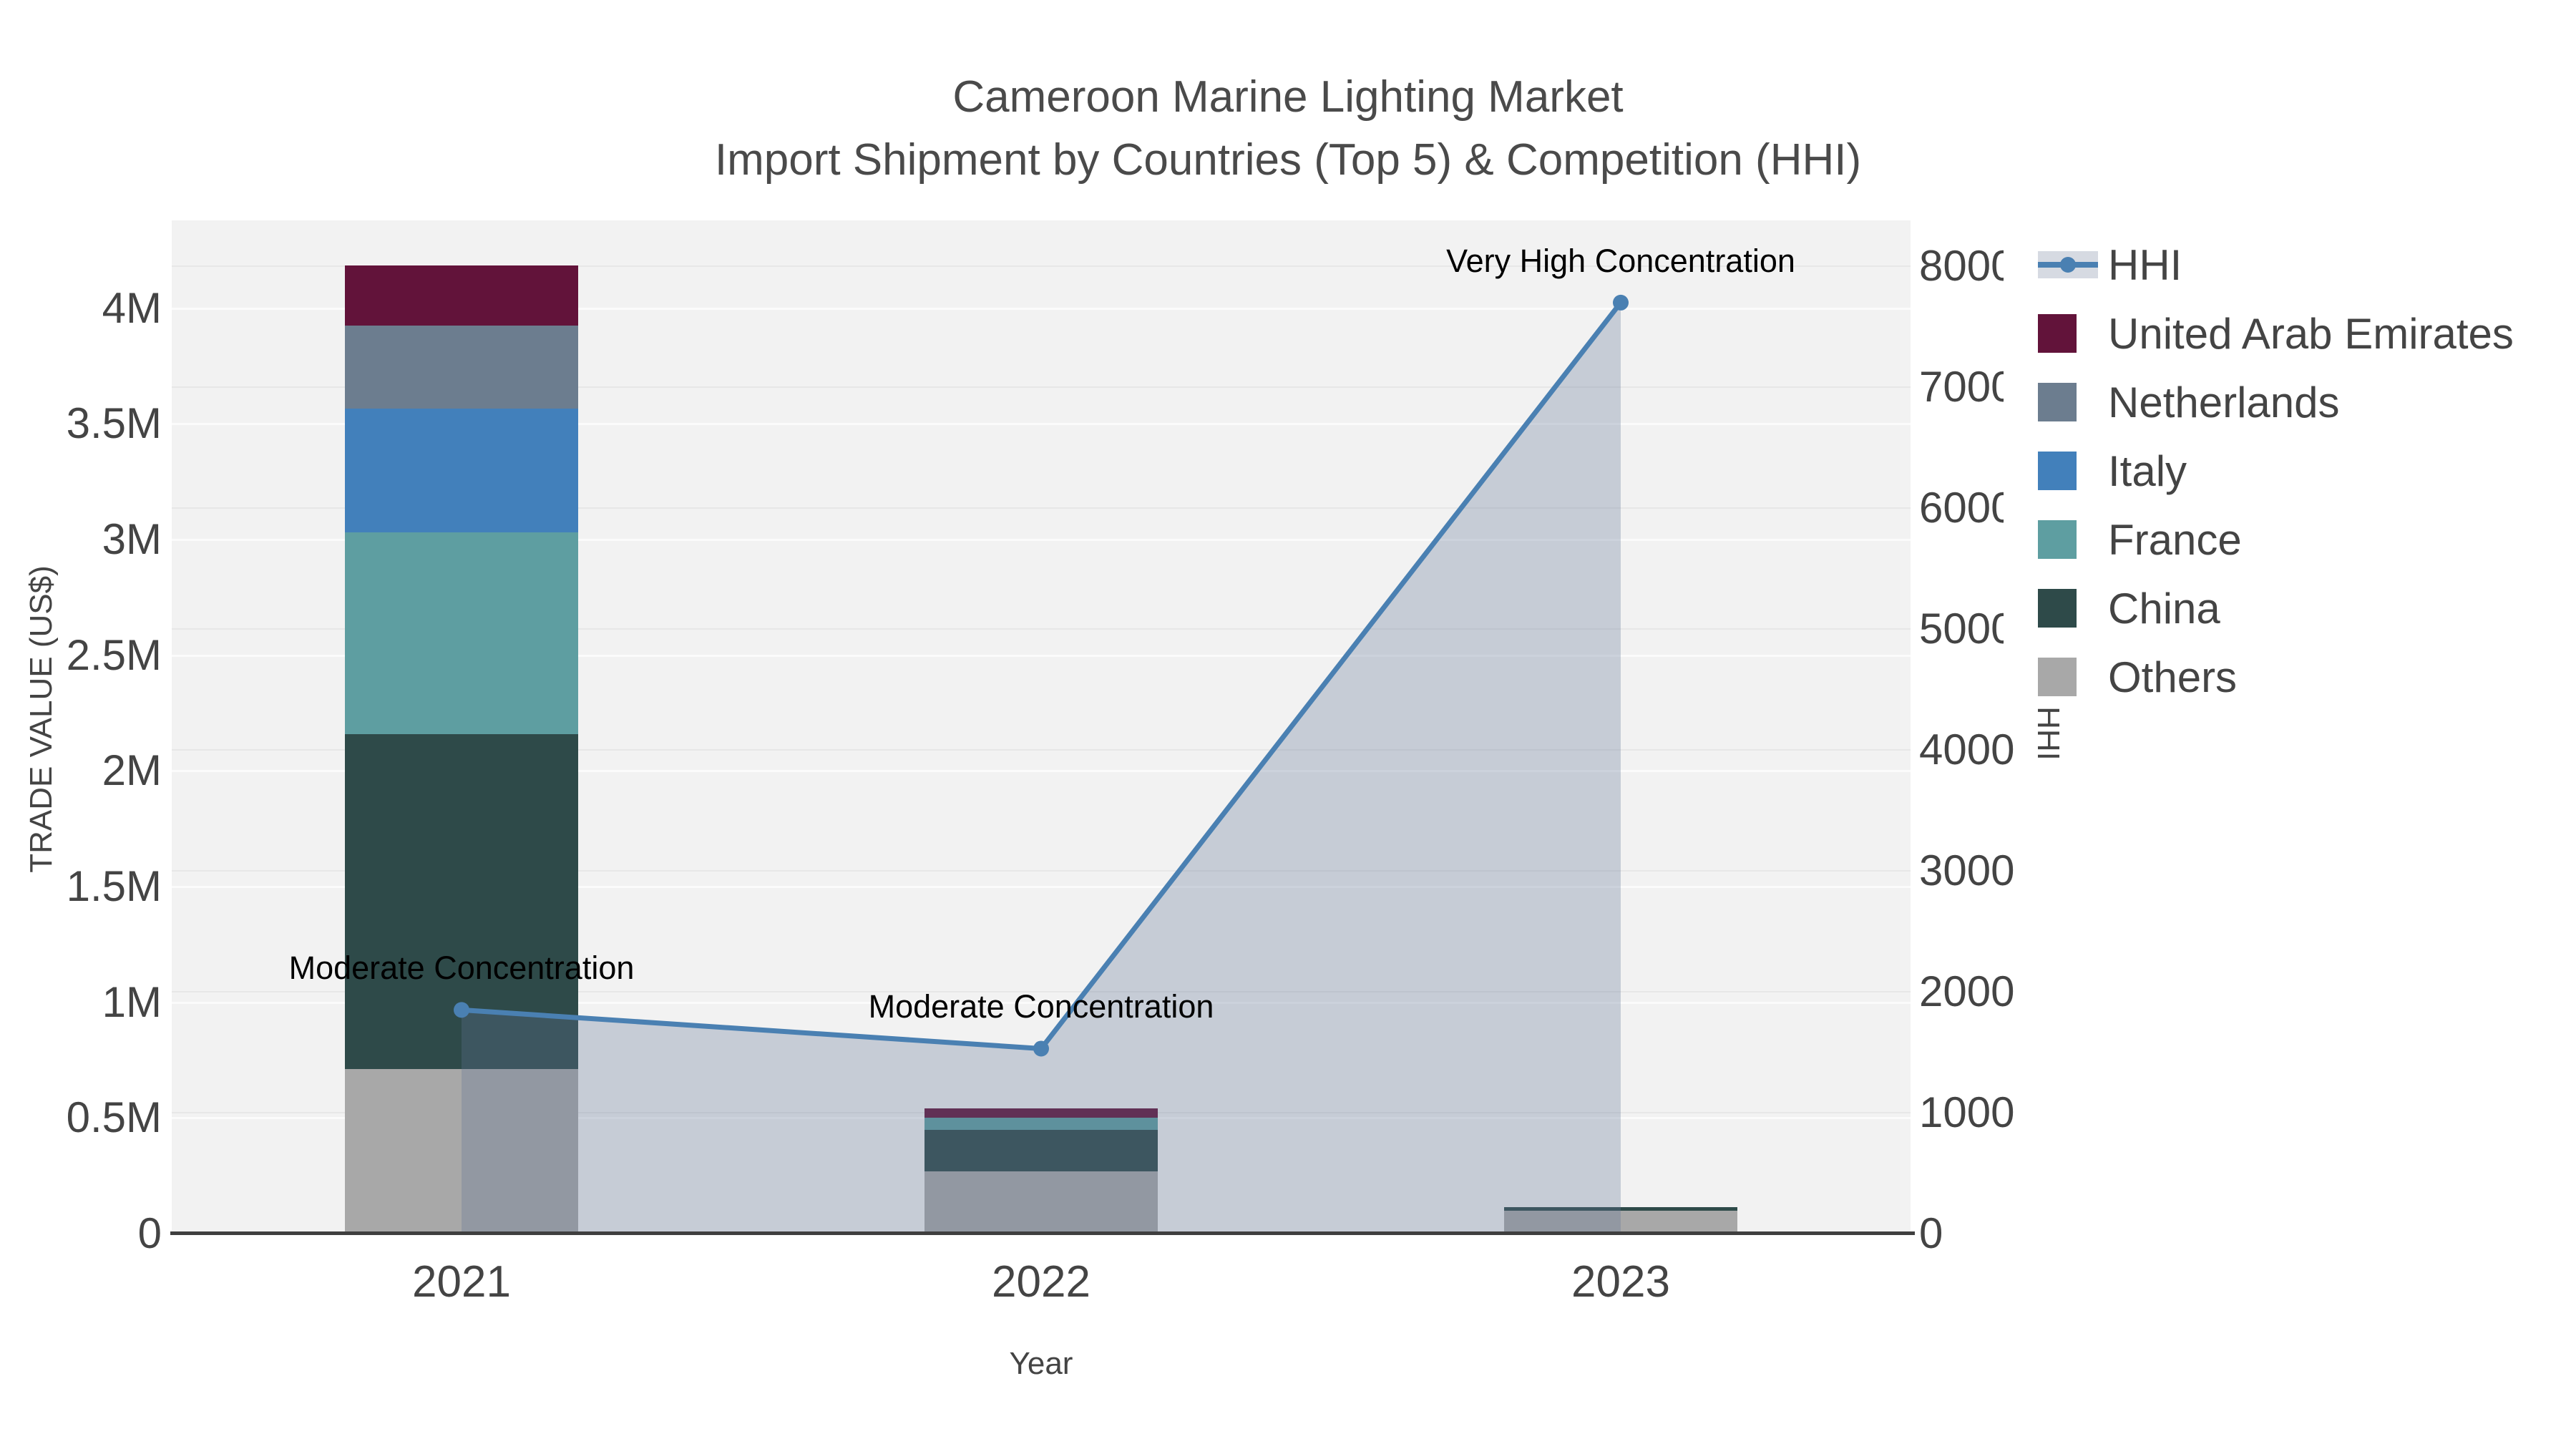 The width and height of the screenshot is (2576, 1449). What do you see at coordinates (461, 1151) in the screenshot?
I see `bar-2021-others` at bounding box center [461, 1151].